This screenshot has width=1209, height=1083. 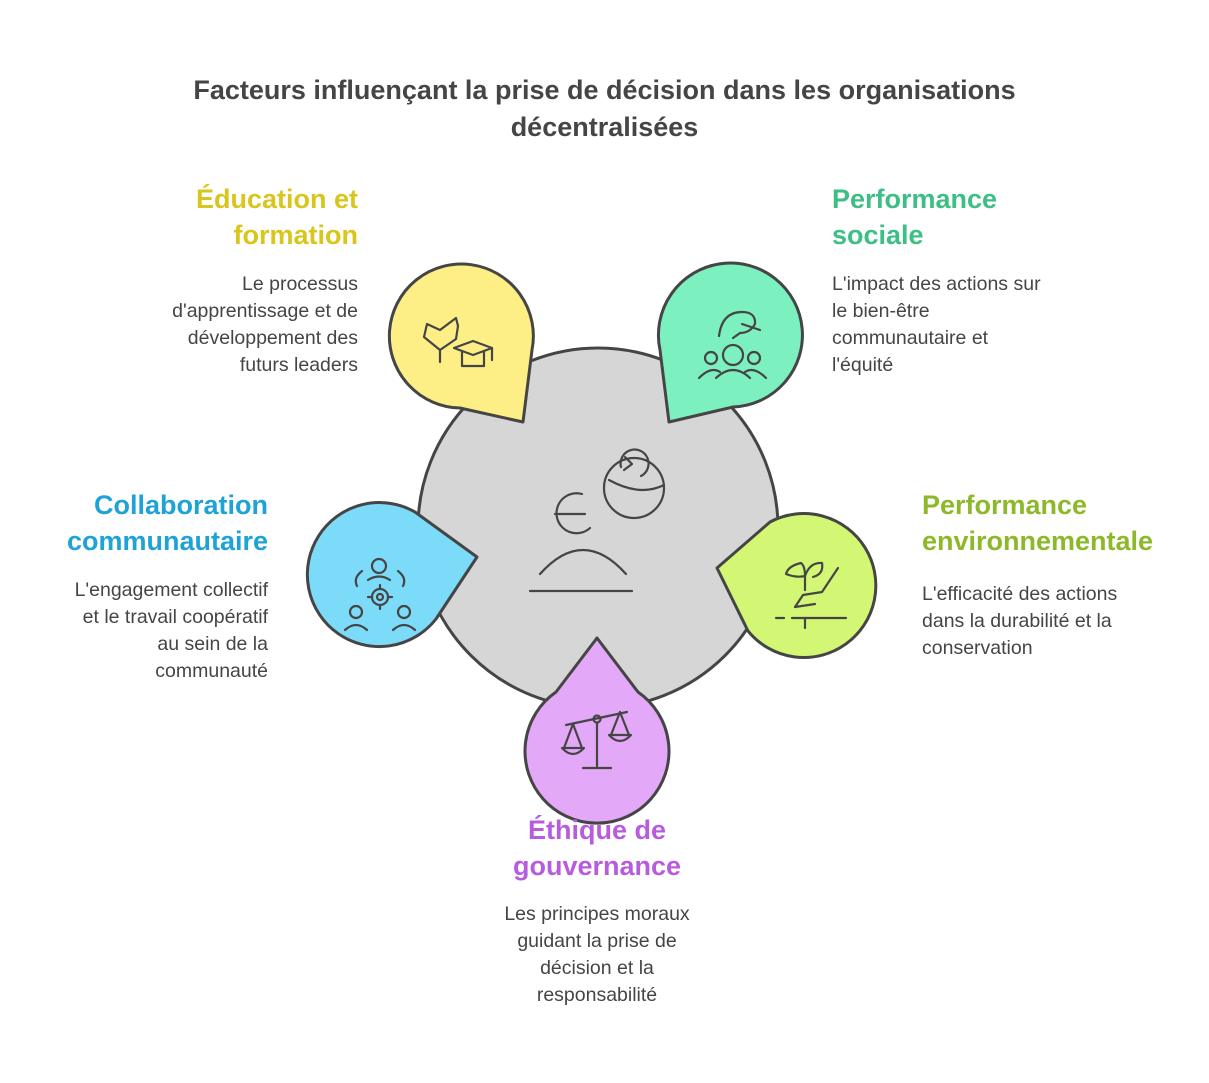 What do you see at coordinates (597, 848) in the screenshot?
I see `ethics-heading: Éthique de gouvernance` at bounding box center [597, 848].